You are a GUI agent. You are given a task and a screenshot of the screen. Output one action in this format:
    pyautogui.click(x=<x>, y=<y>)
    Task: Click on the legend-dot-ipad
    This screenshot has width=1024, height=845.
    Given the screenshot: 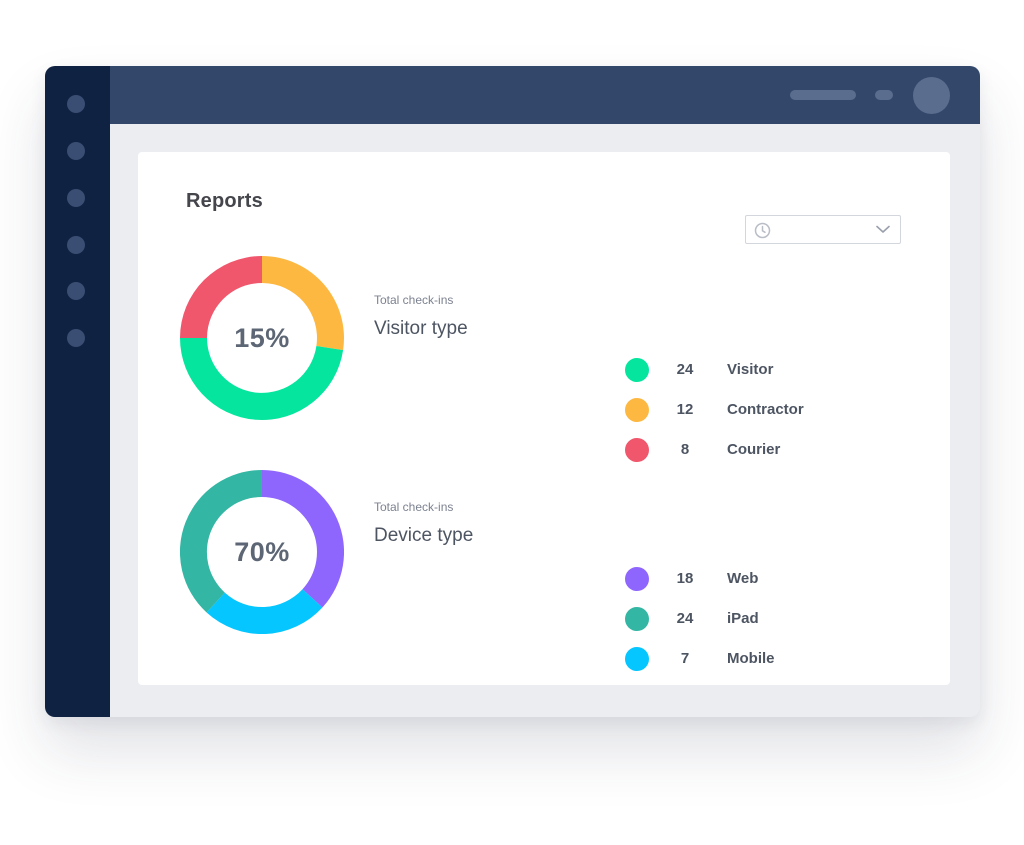 What is the action you would take?
    pyautogui.click(x=637, y=619)
    